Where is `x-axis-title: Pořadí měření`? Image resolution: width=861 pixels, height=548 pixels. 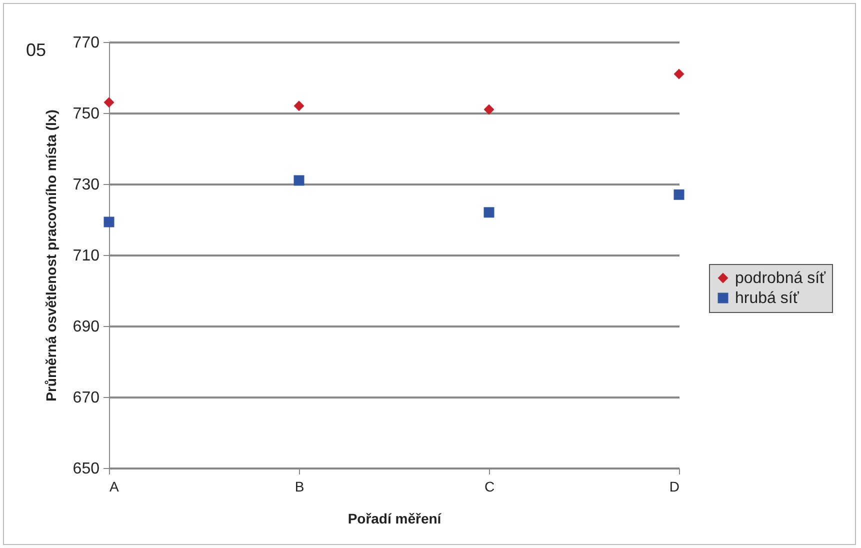 x-axis-title: Pořadí měření is located at coordinates (395, 518).